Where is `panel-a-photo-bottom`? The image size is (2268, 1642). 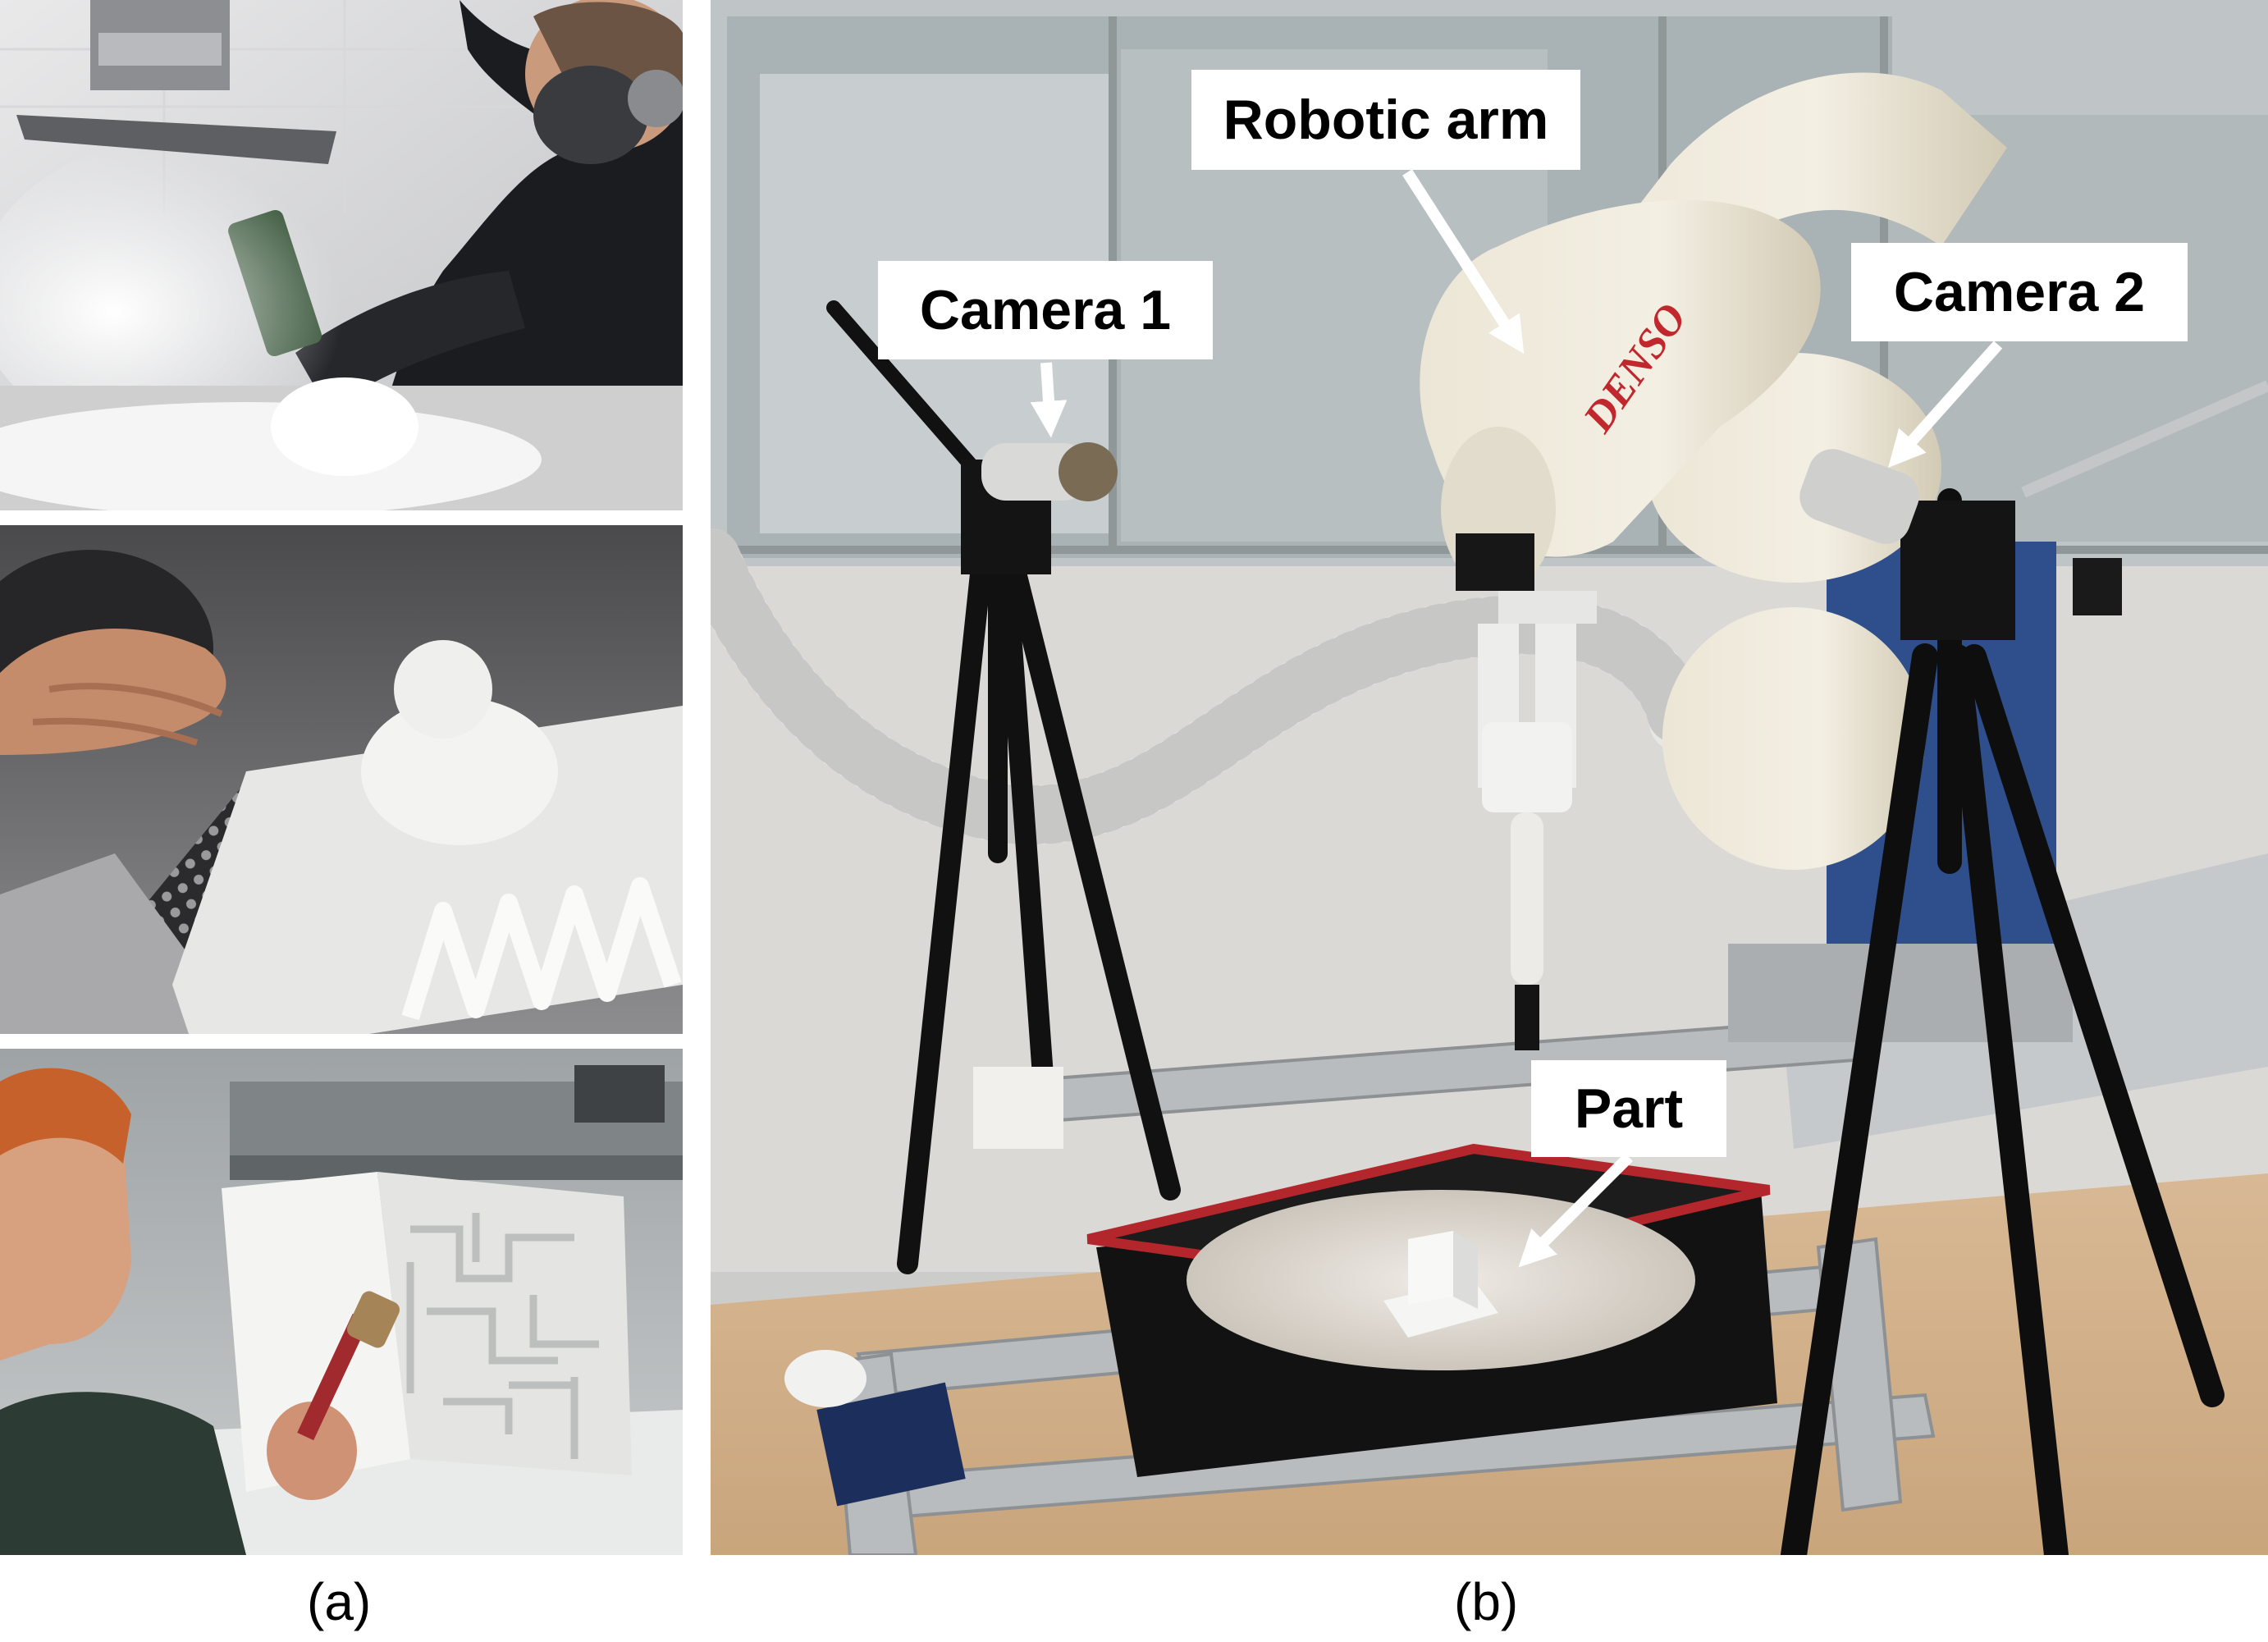
panel-a-photo-bottom is located at coordinates (342, 1302).